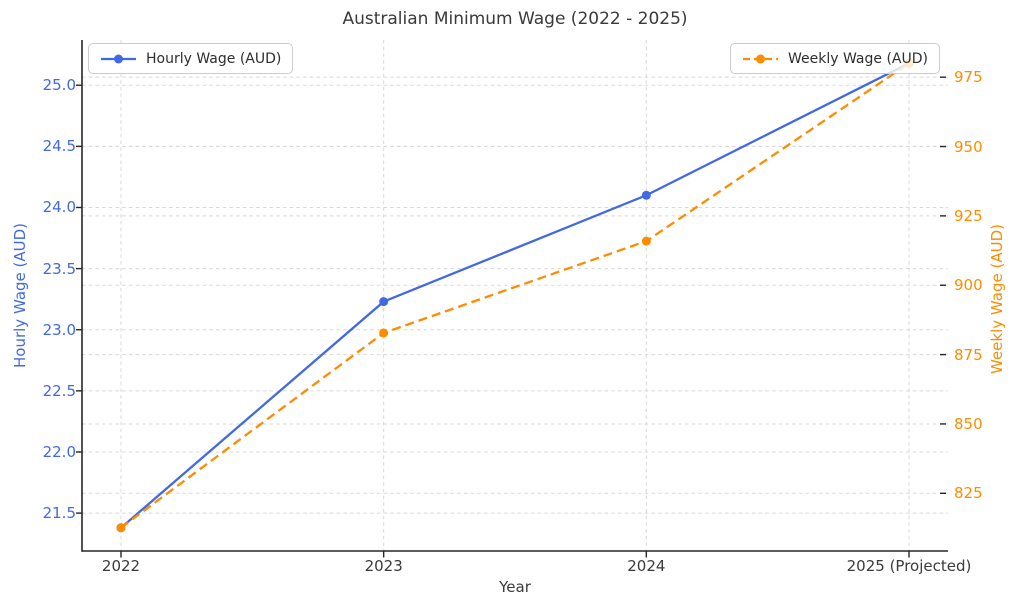  Describe the element at coordinates (515, 19) in the screenshot. I see `chart-title: Australian Minimum Wage (2022 - 2025)` at that location.